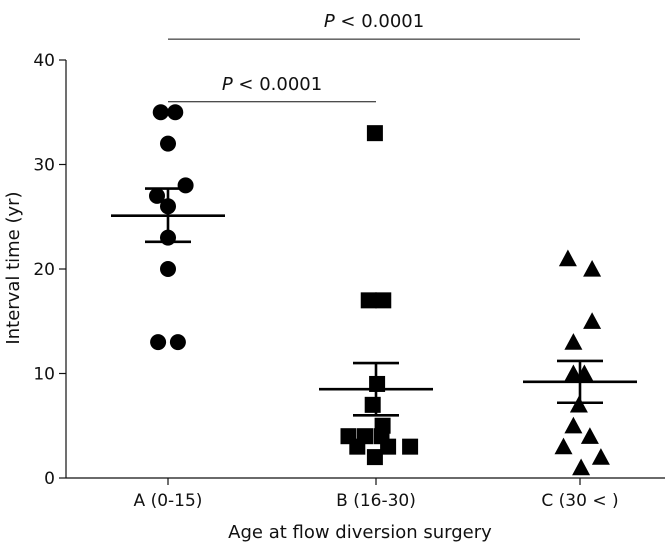 The height and width of the screenshot is (551, 665). I want to click on y-tick-label: 30, so click(44, 166).